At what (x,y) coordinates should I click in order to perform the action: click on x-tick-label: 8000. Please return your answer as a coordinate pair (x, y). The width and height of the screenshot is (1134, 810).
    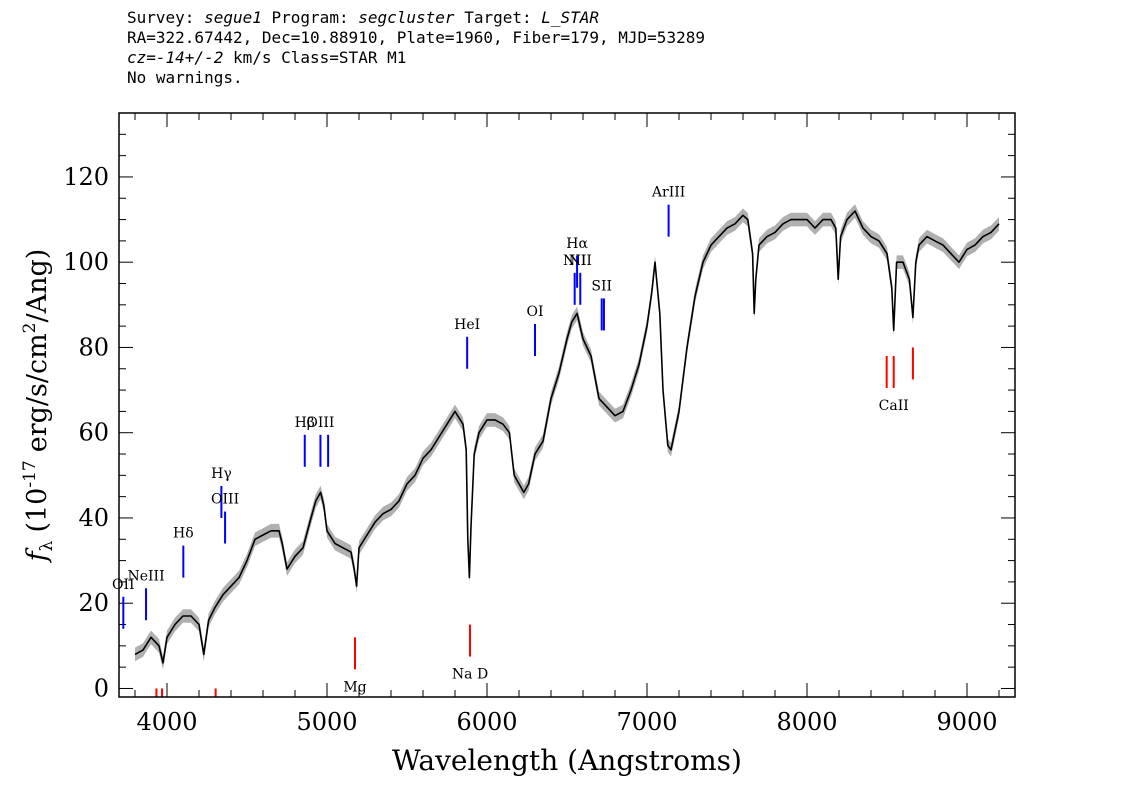
    Looking at the image, I should click on (806, 722).